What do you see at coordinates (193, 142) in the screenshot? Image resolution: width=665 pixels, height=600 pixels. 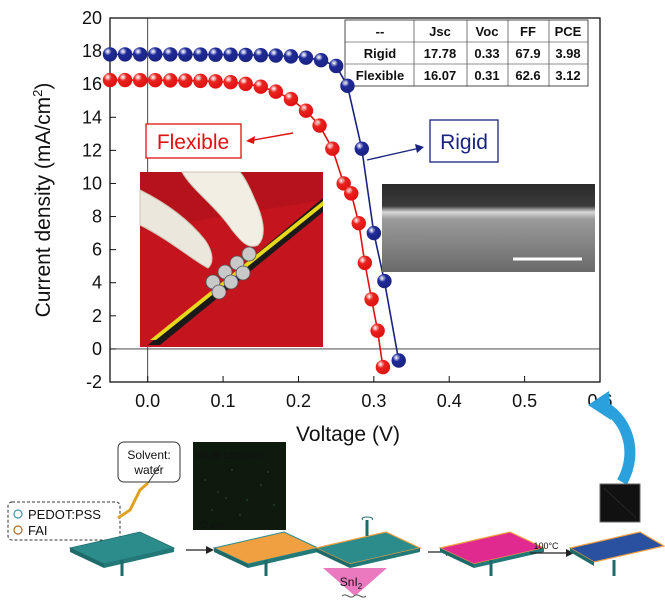 I see `flexible-label: Flexible` at bounding box center [193, 142].